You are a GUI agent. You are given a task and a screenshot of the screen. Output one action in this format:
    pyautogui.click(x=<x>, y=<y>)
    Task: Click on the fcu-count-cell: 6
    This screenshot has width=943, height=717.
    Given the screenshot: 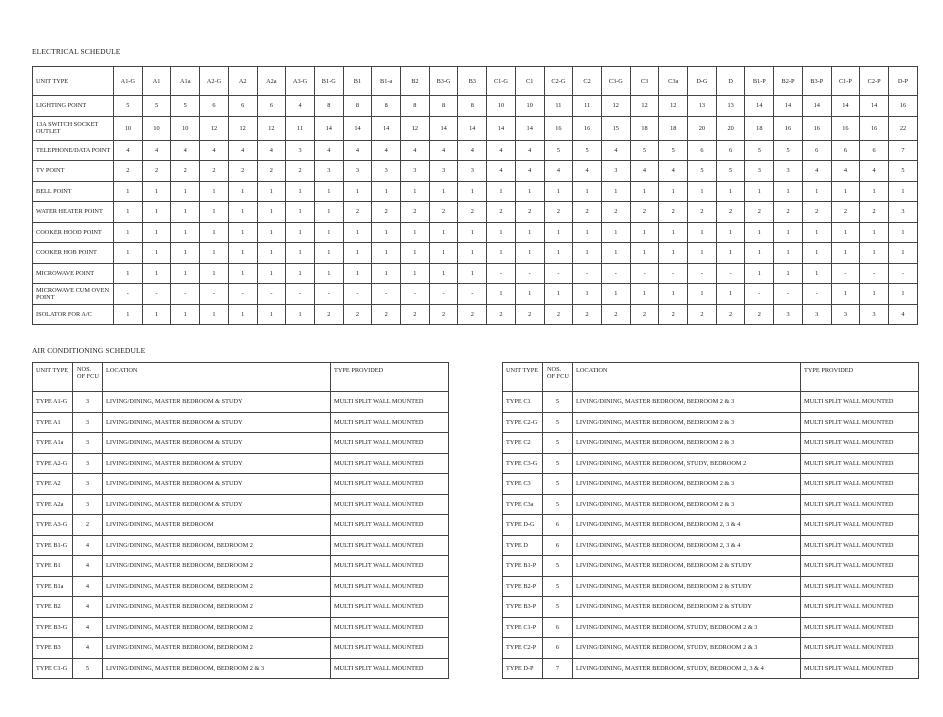 What is the action you would take?
    pyautogui.click(x=557, y=545)
    